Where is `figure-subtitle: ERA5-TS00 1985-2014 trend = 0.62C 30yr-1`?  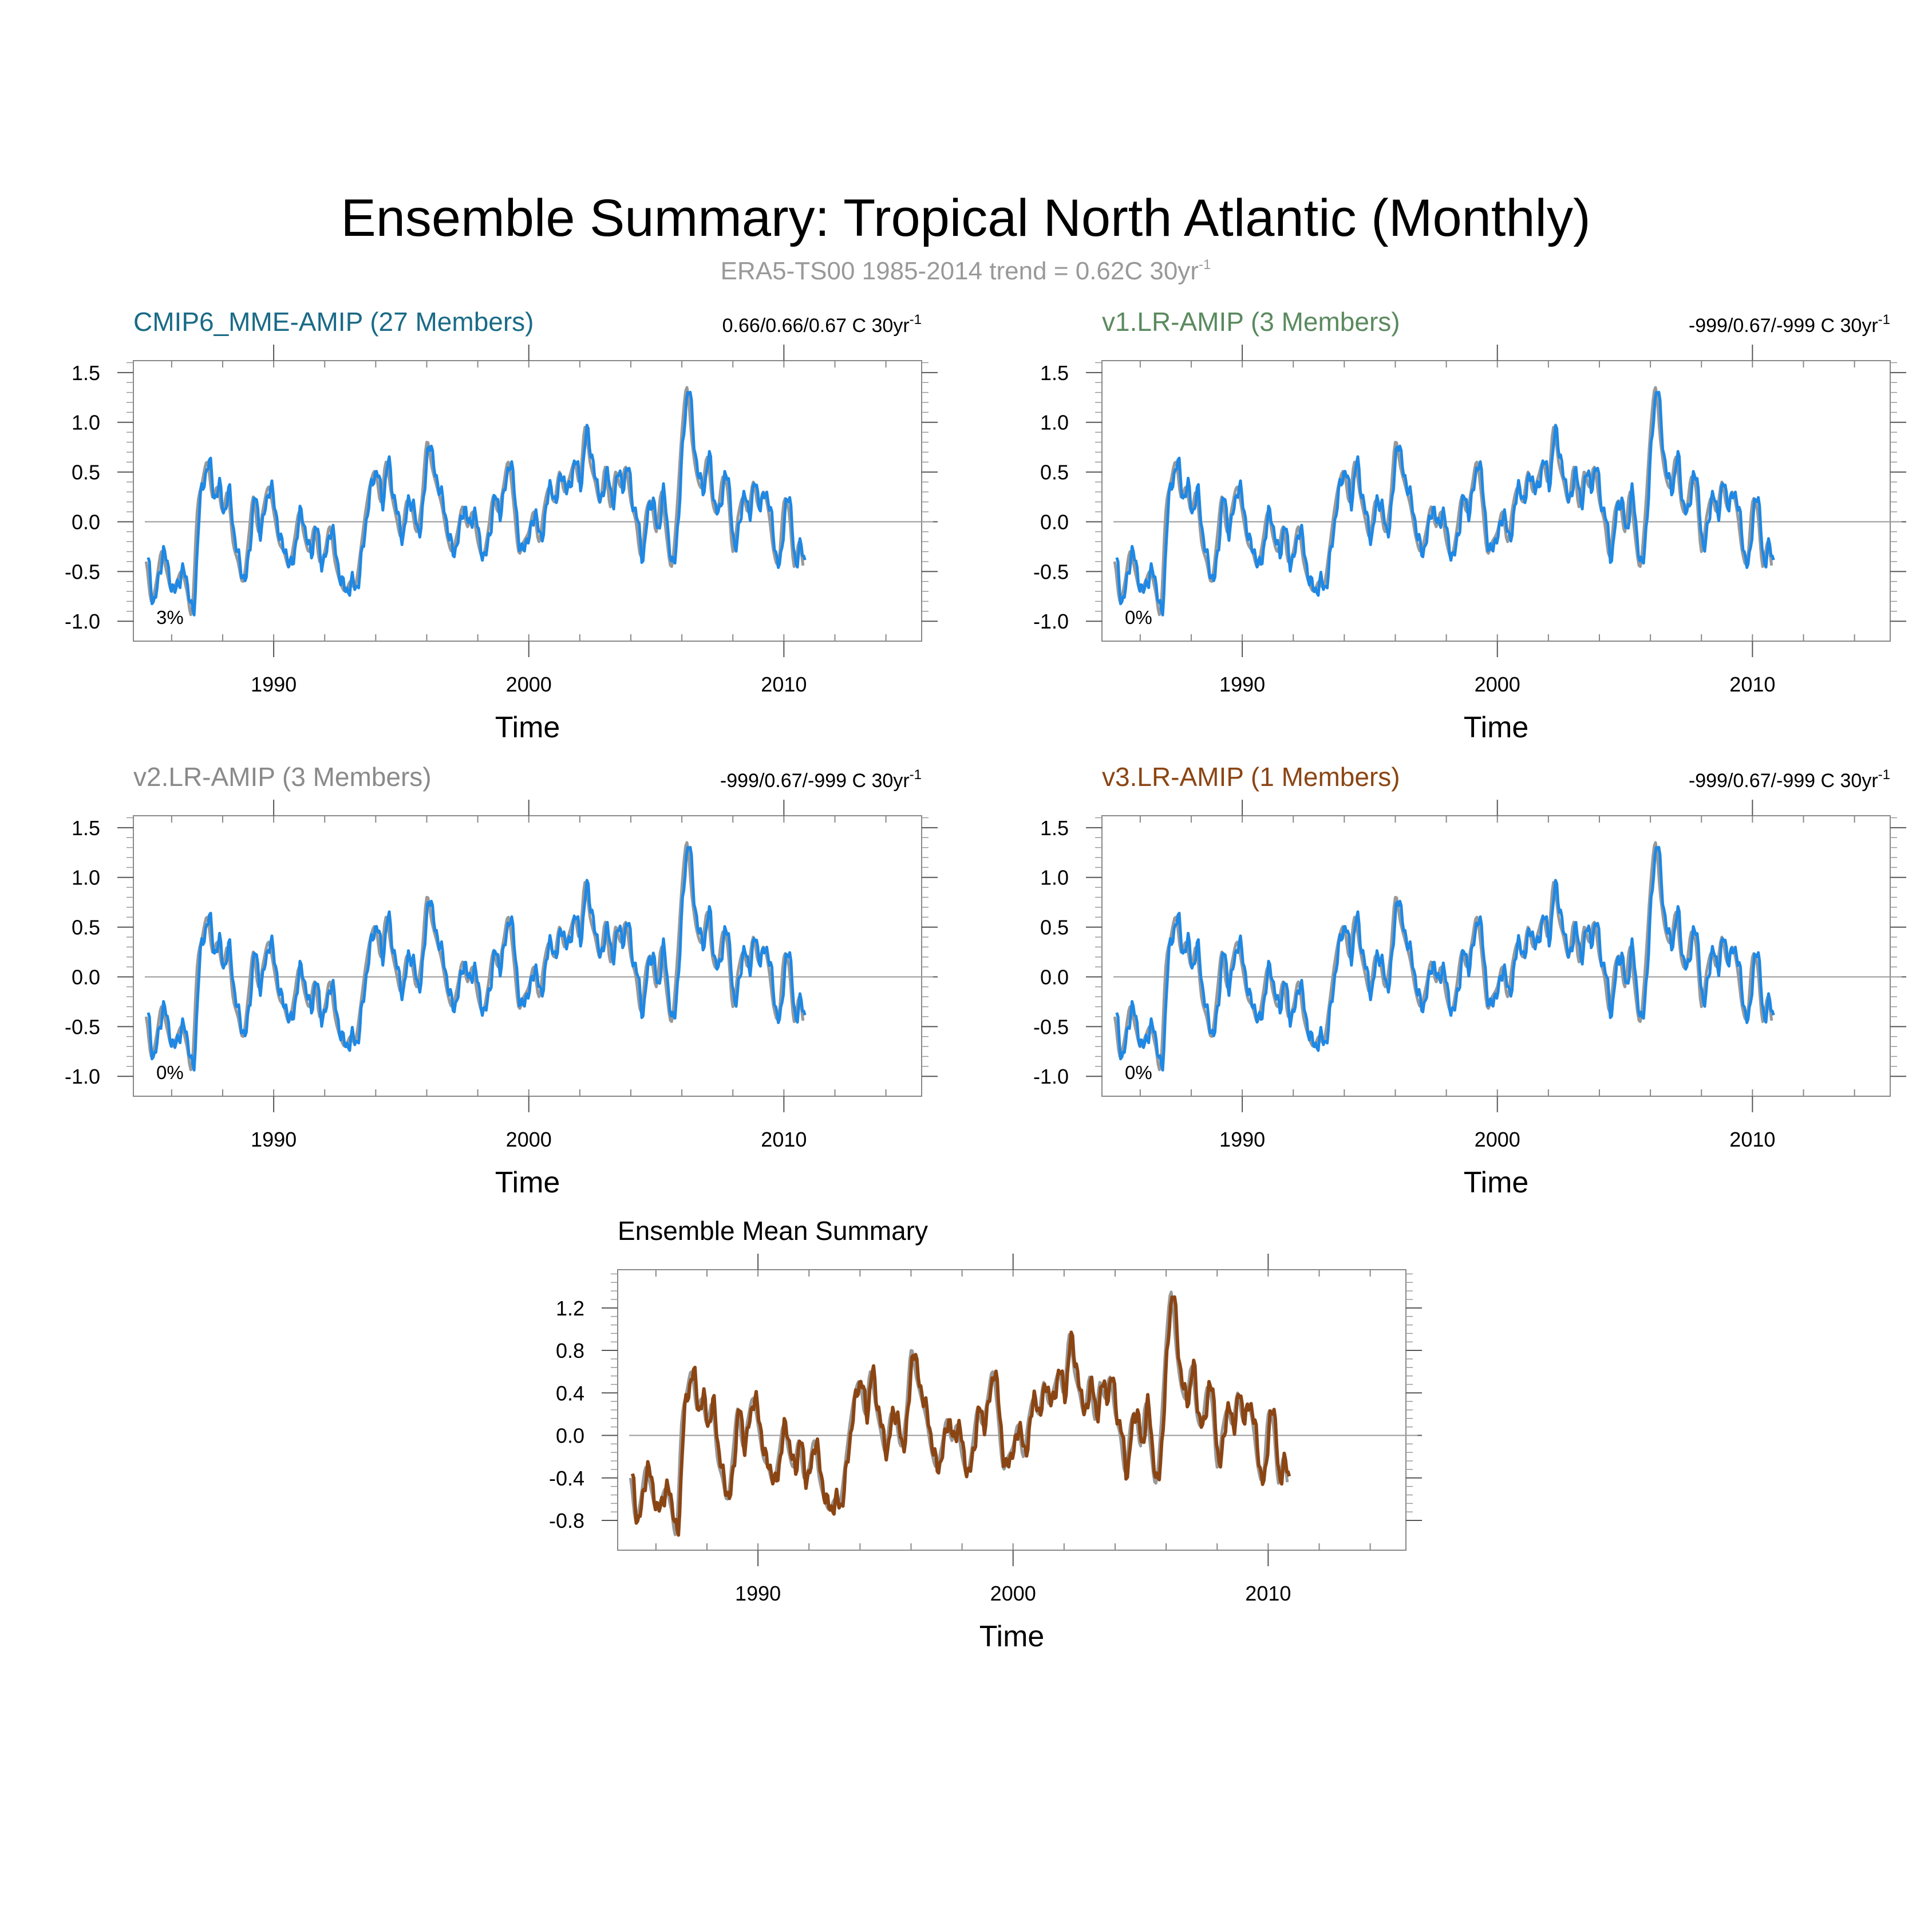
figure-subtitle: ERA5-TS00 1985-2014 trend = 0.62C 30yr-1 is located at coordinates (966, 271).